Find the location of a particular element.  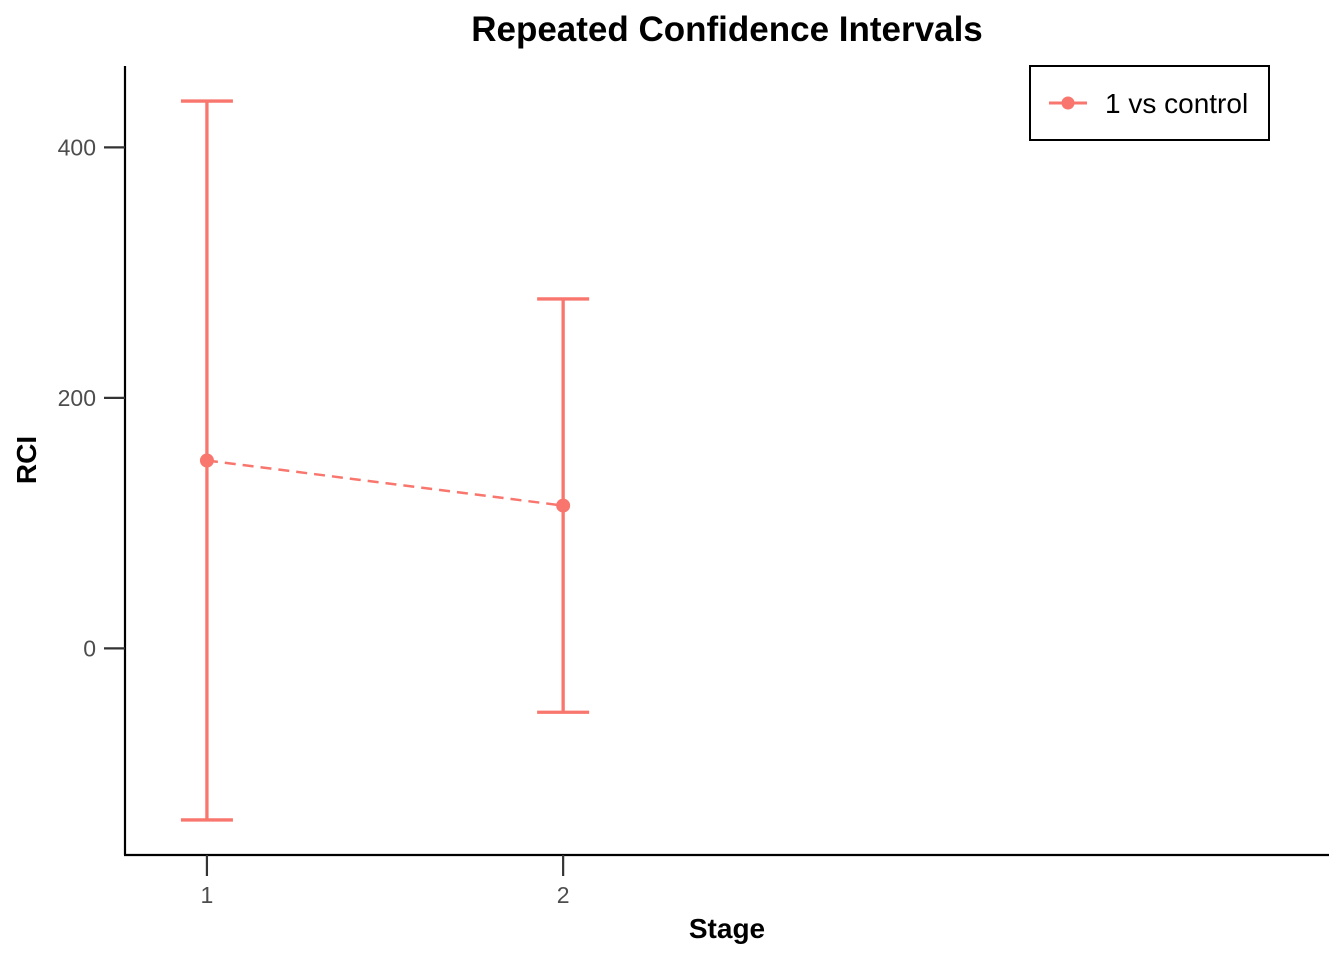

x-tick-label: 1 is located at coordinates (207, 895).